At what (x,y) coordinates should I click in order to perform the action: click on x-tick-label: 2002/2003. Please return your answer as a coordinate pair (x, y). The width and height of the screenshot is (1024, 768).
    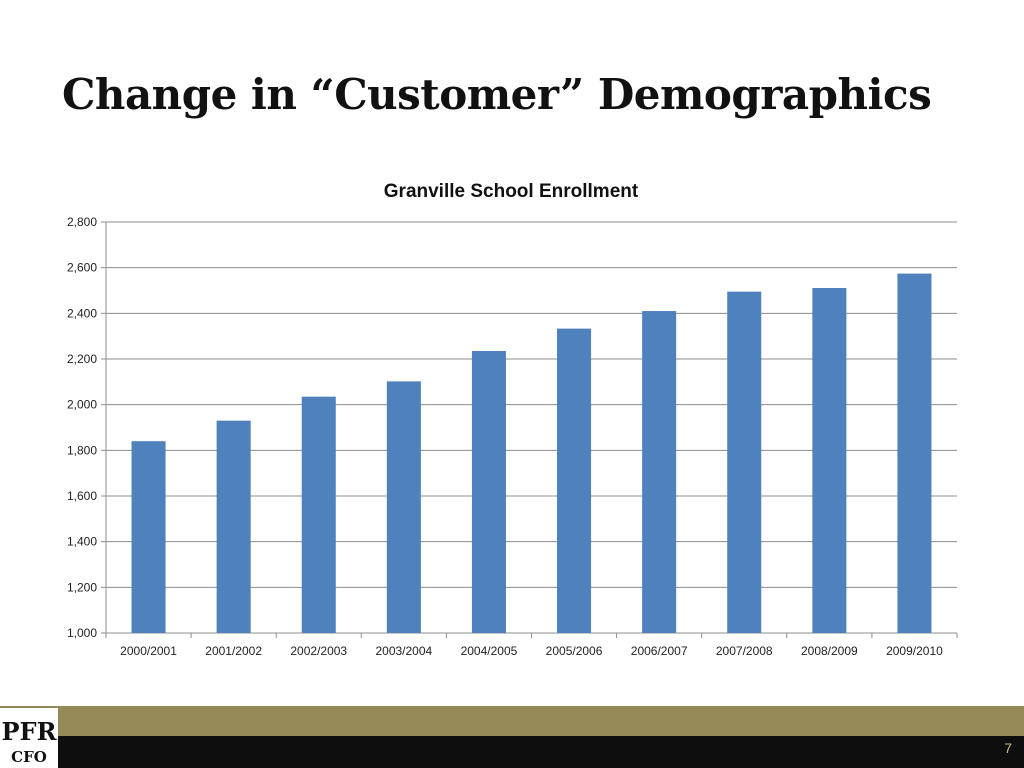
    Looking at the image, I should click on (318, 651).